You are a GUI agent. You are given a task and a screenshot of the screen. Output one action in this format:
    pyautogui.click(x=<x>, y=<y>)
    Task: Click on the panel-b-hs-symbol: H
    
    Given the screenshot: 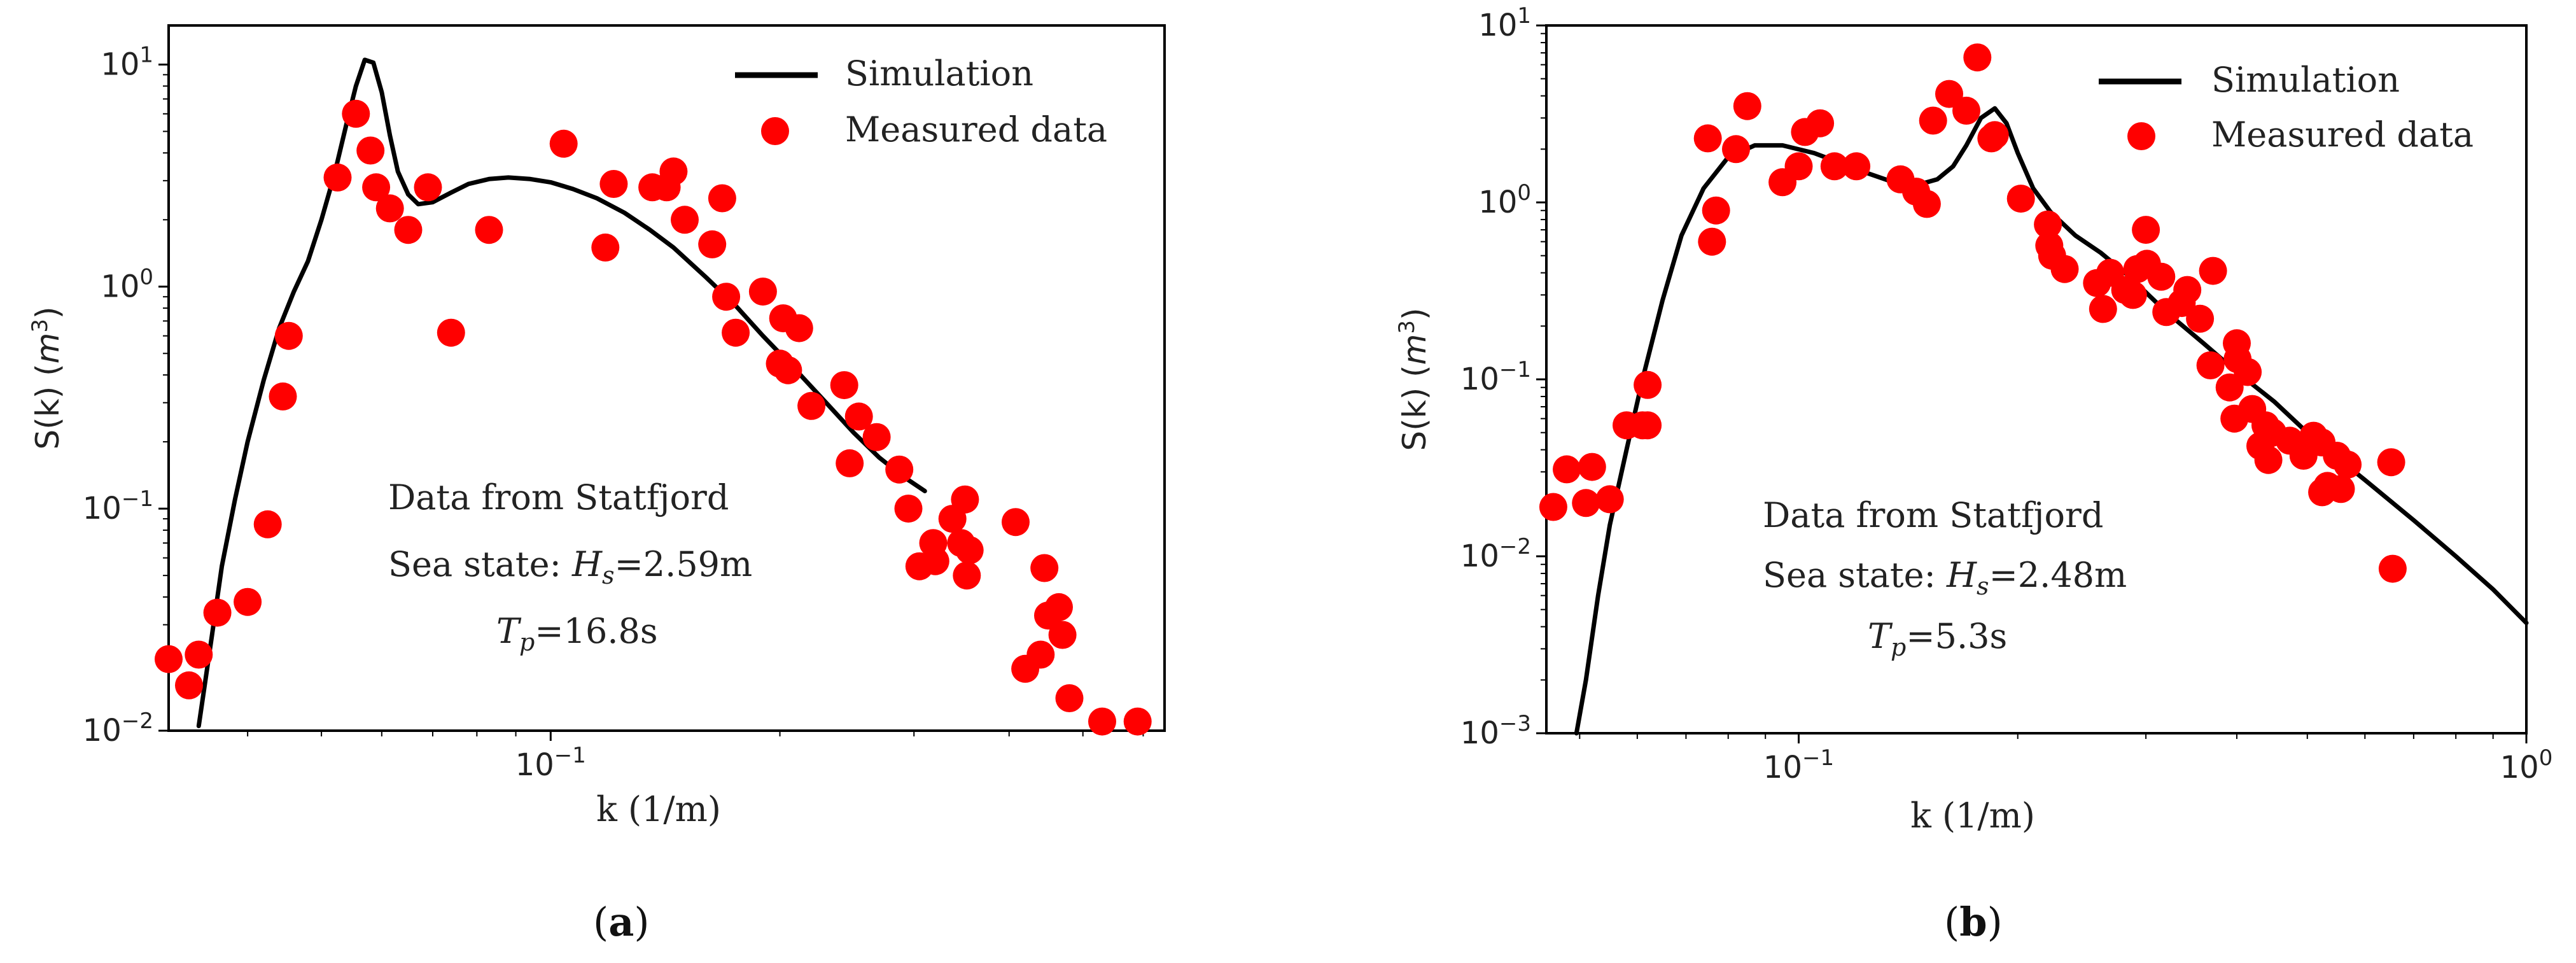 What is the action you would take?
    pyautogui.click(x=1956, y=575)
    